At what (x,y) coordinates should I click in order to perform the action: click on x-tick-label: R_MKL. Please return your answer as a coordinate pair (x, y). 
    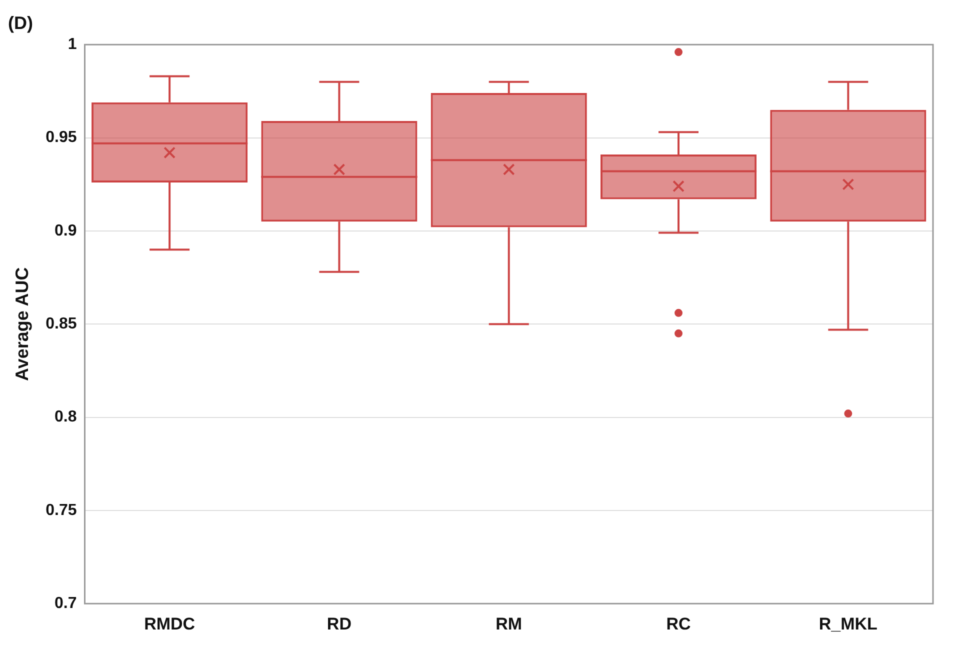
    Looking at the image, I should click on (848, 624).